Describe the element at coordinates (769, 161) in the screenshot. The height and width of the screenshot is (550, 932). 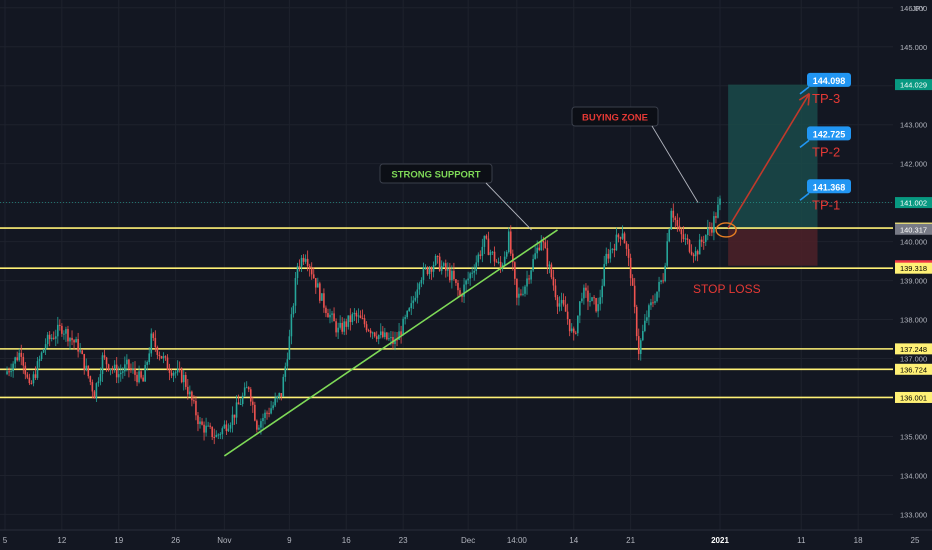
I see `projection-arrow` at that location.